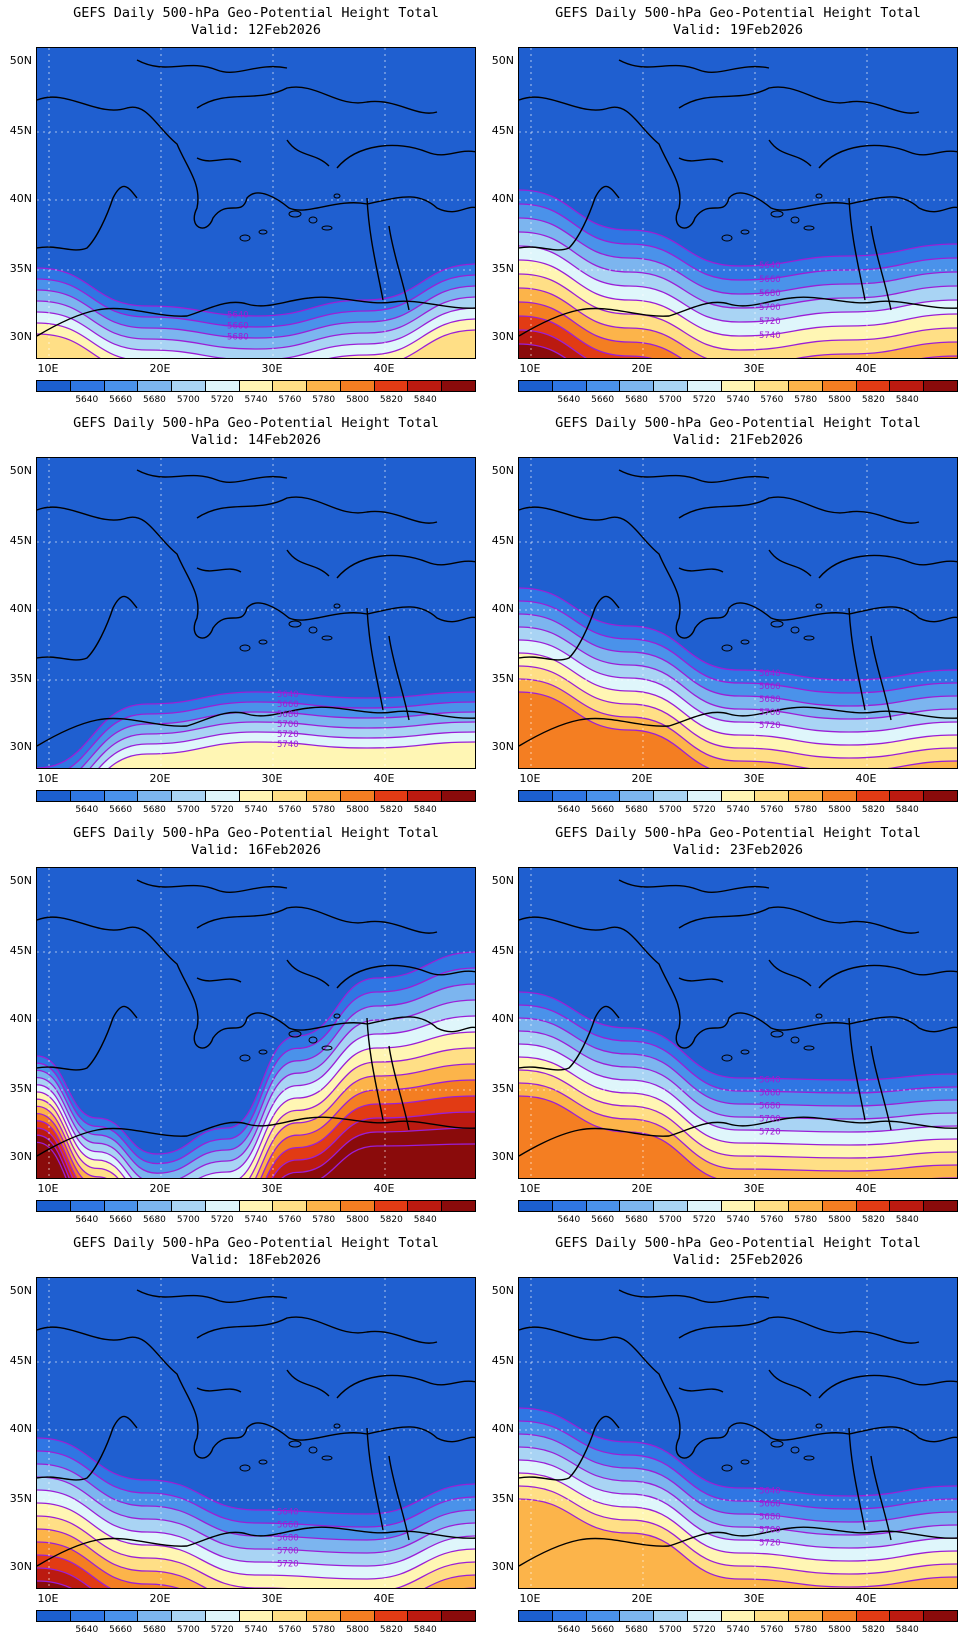  Describe the element at coordinates (357, 810) in the screenshot. I see `colorbar-label: 5800` at that location.